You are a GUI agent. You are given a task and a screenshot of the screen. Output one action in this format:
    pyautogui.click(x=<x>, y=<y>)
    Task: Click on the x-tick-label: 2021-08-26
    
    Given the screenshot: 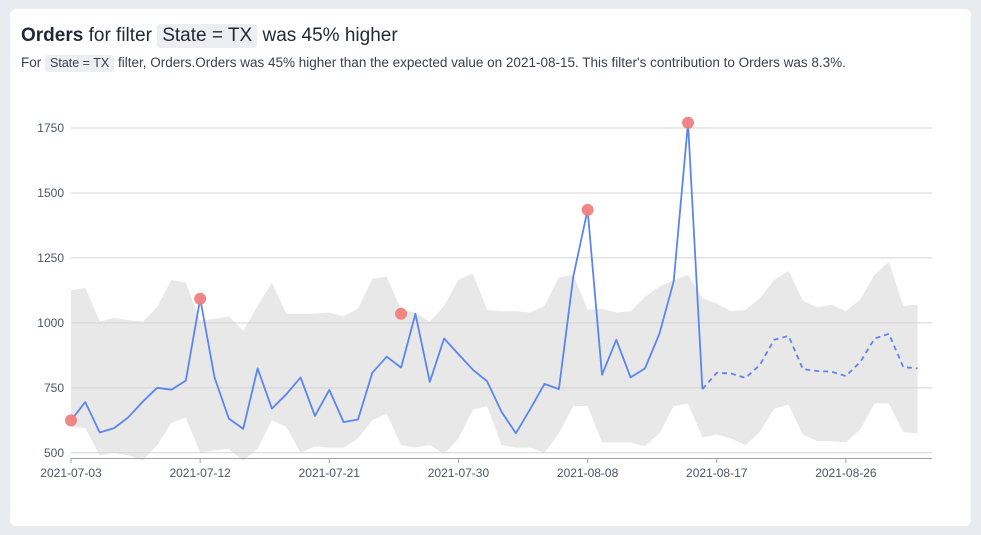 What is the action you would take?
    pyautogui.click(x=846, y=473)
    